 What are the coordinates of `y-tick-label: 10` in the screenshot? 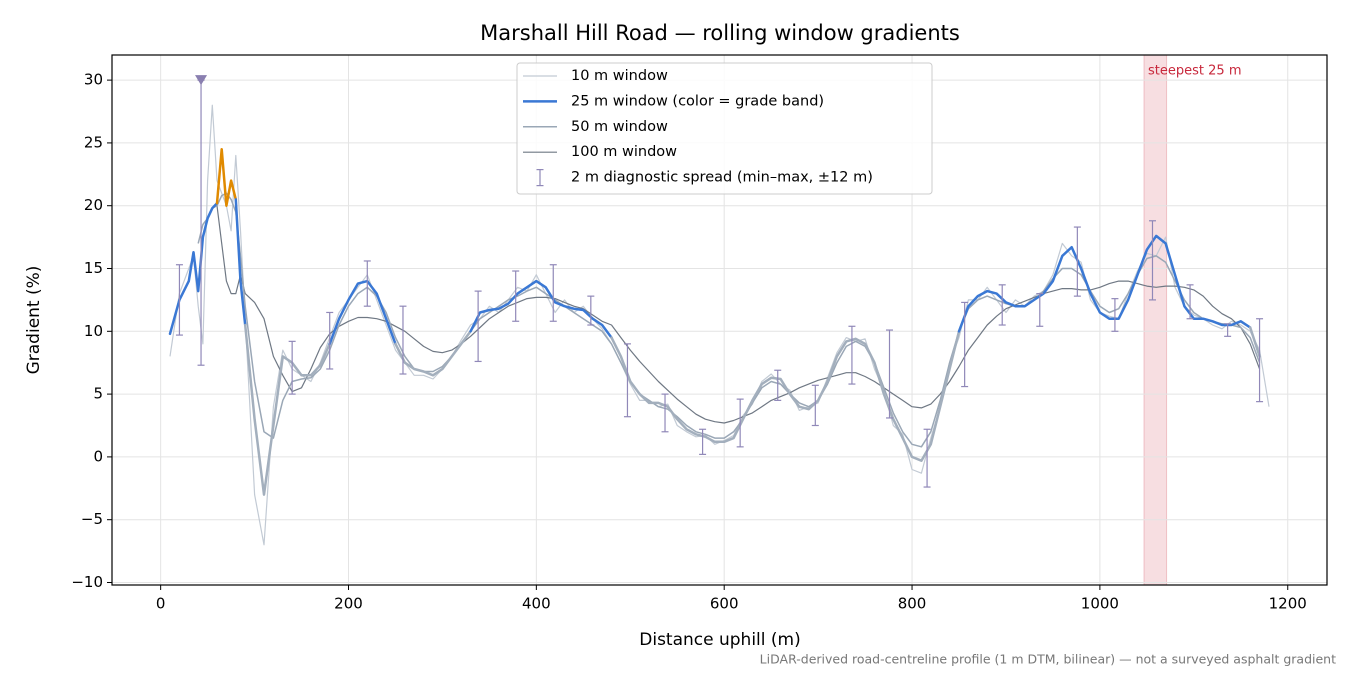 It's located at (93, 331).